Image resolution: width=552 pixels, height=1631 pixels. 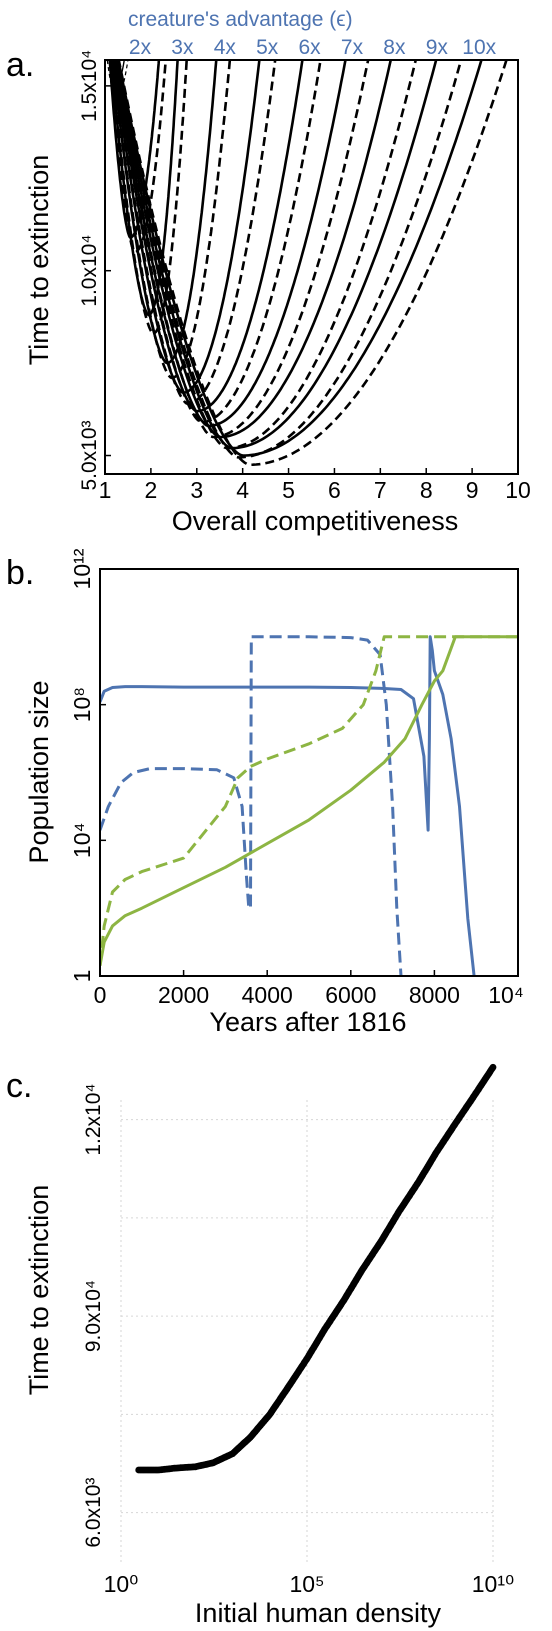 I want to click on panel-b-y-ticks: 1 10⁴ 10⁸ 10¹², so click(x=87, y=765).